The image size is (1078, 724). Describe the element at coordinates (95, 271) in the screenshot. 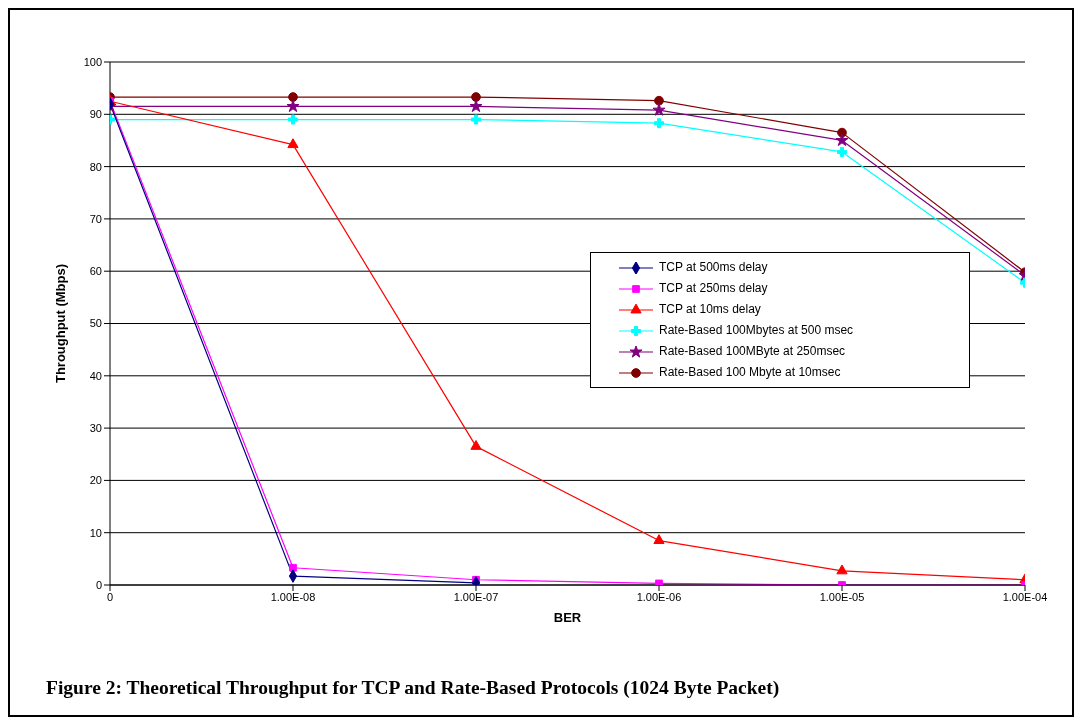

I see `y-tick-label: 60` at that location.